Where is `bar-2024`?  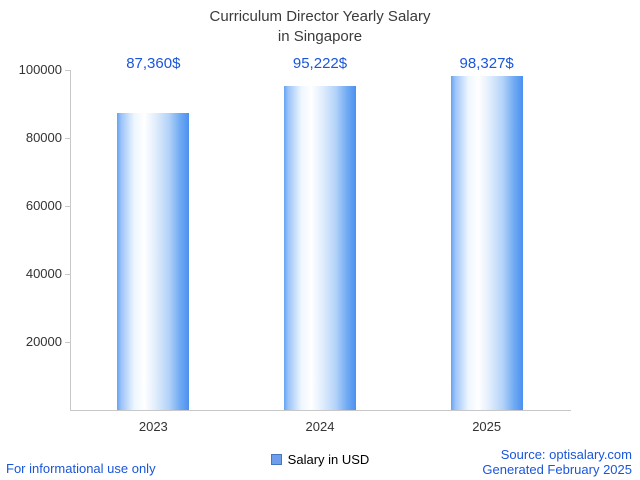 bar-2024 is located at coordinates (320, 248).